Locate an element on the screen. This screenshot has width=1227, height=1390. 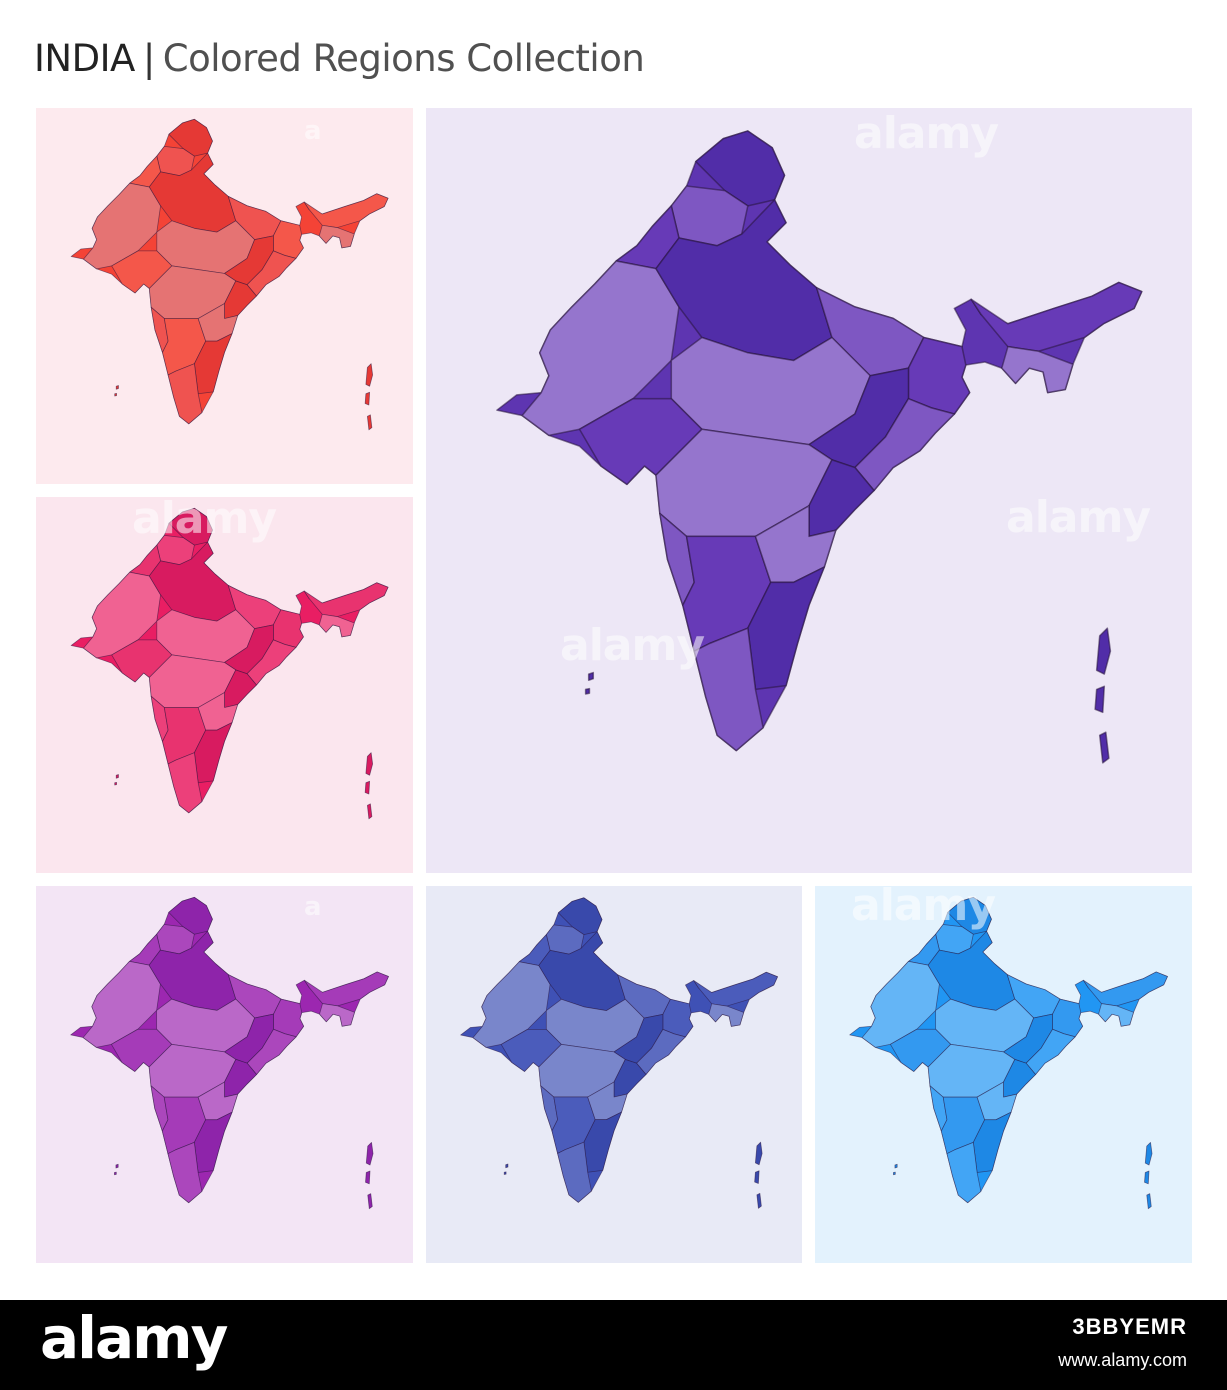
map-panel-red: a is located at coordinates (224, 296).